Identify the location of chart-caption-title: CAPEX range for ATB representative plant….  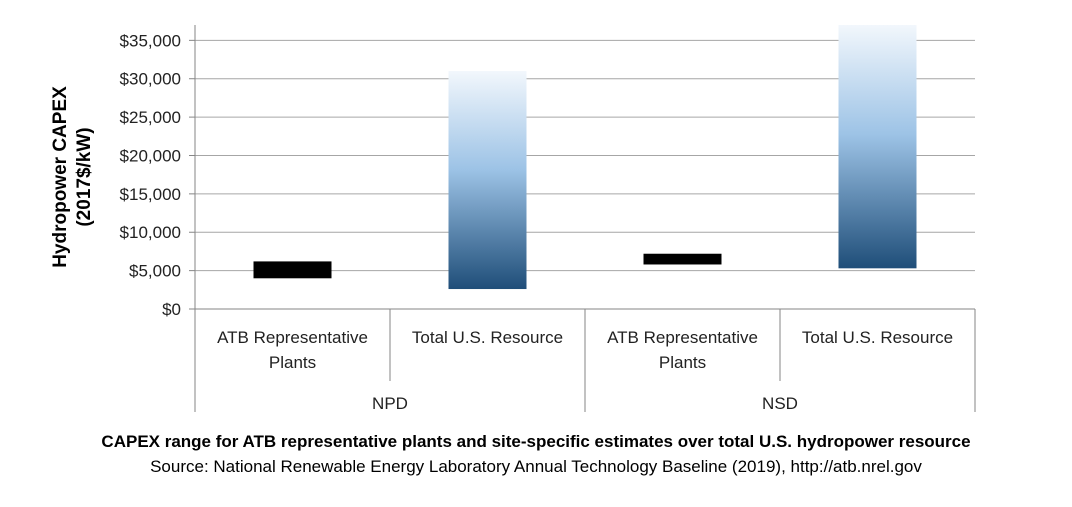
(536, 441).